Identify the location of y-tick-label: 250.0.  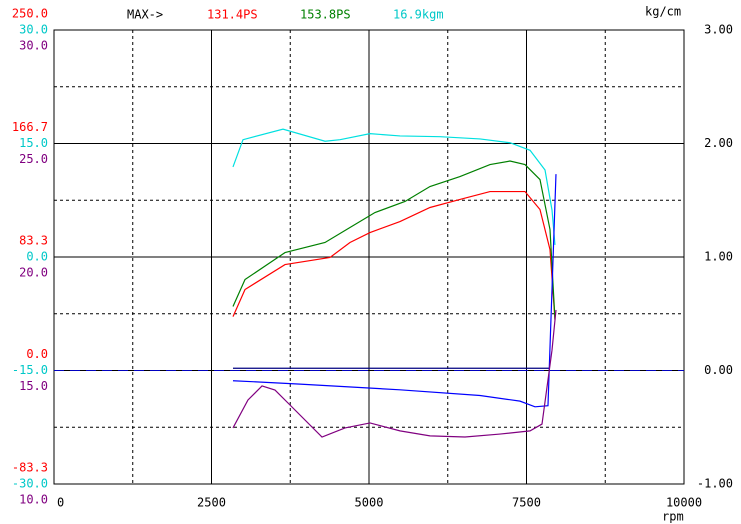
(30, 14).